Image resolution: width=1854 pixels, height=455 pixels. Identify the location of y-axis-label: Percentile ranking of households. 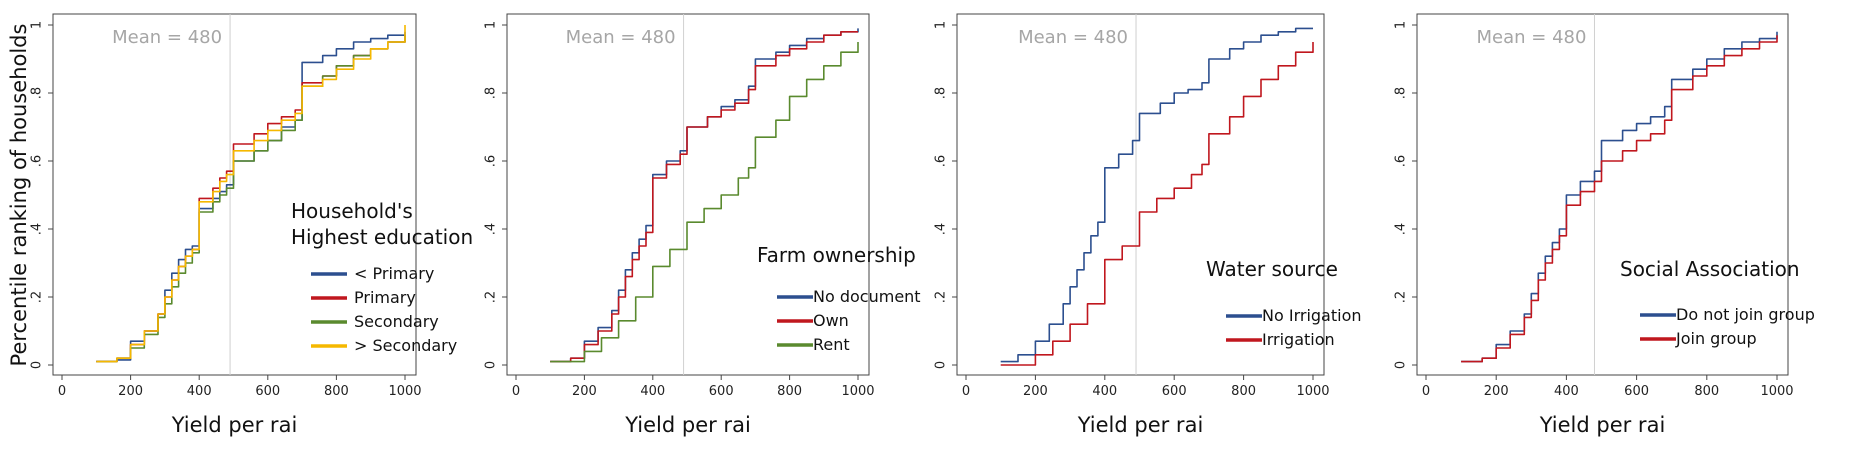
(19, 195).